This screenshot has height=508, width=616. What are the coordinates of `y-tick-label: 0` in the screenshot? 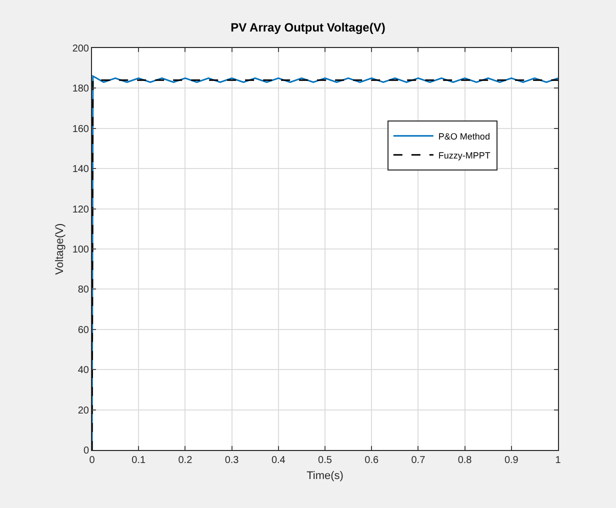 It's located at (86, 451).